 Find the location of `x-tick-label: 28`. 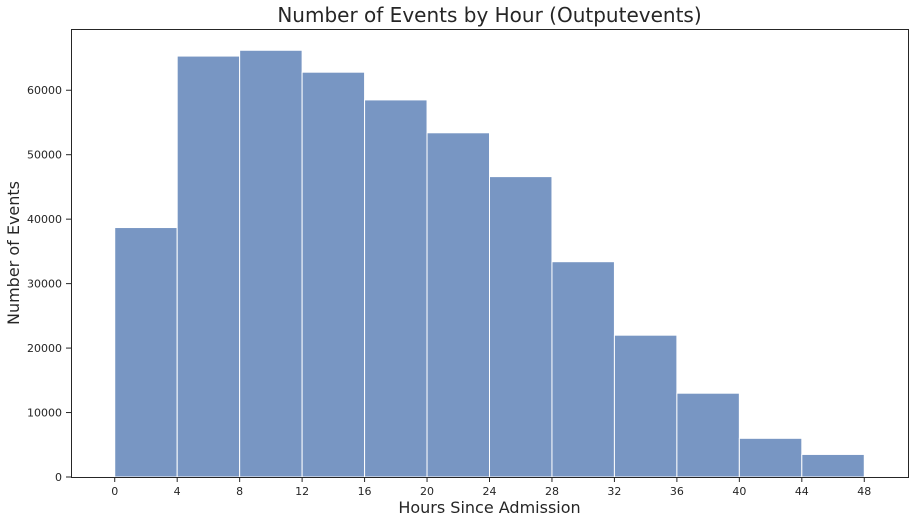

x-tick-label: 28 is located at coordinates (552, 491).